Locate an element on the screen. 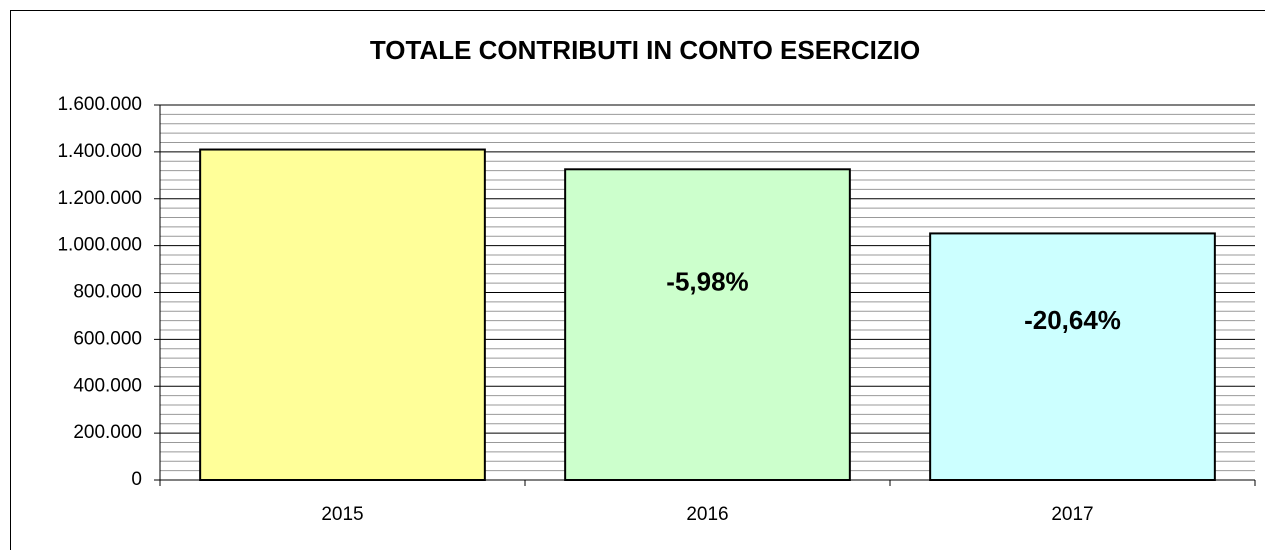  x-tick-label: 2016 is located at coordinates (707, 514).